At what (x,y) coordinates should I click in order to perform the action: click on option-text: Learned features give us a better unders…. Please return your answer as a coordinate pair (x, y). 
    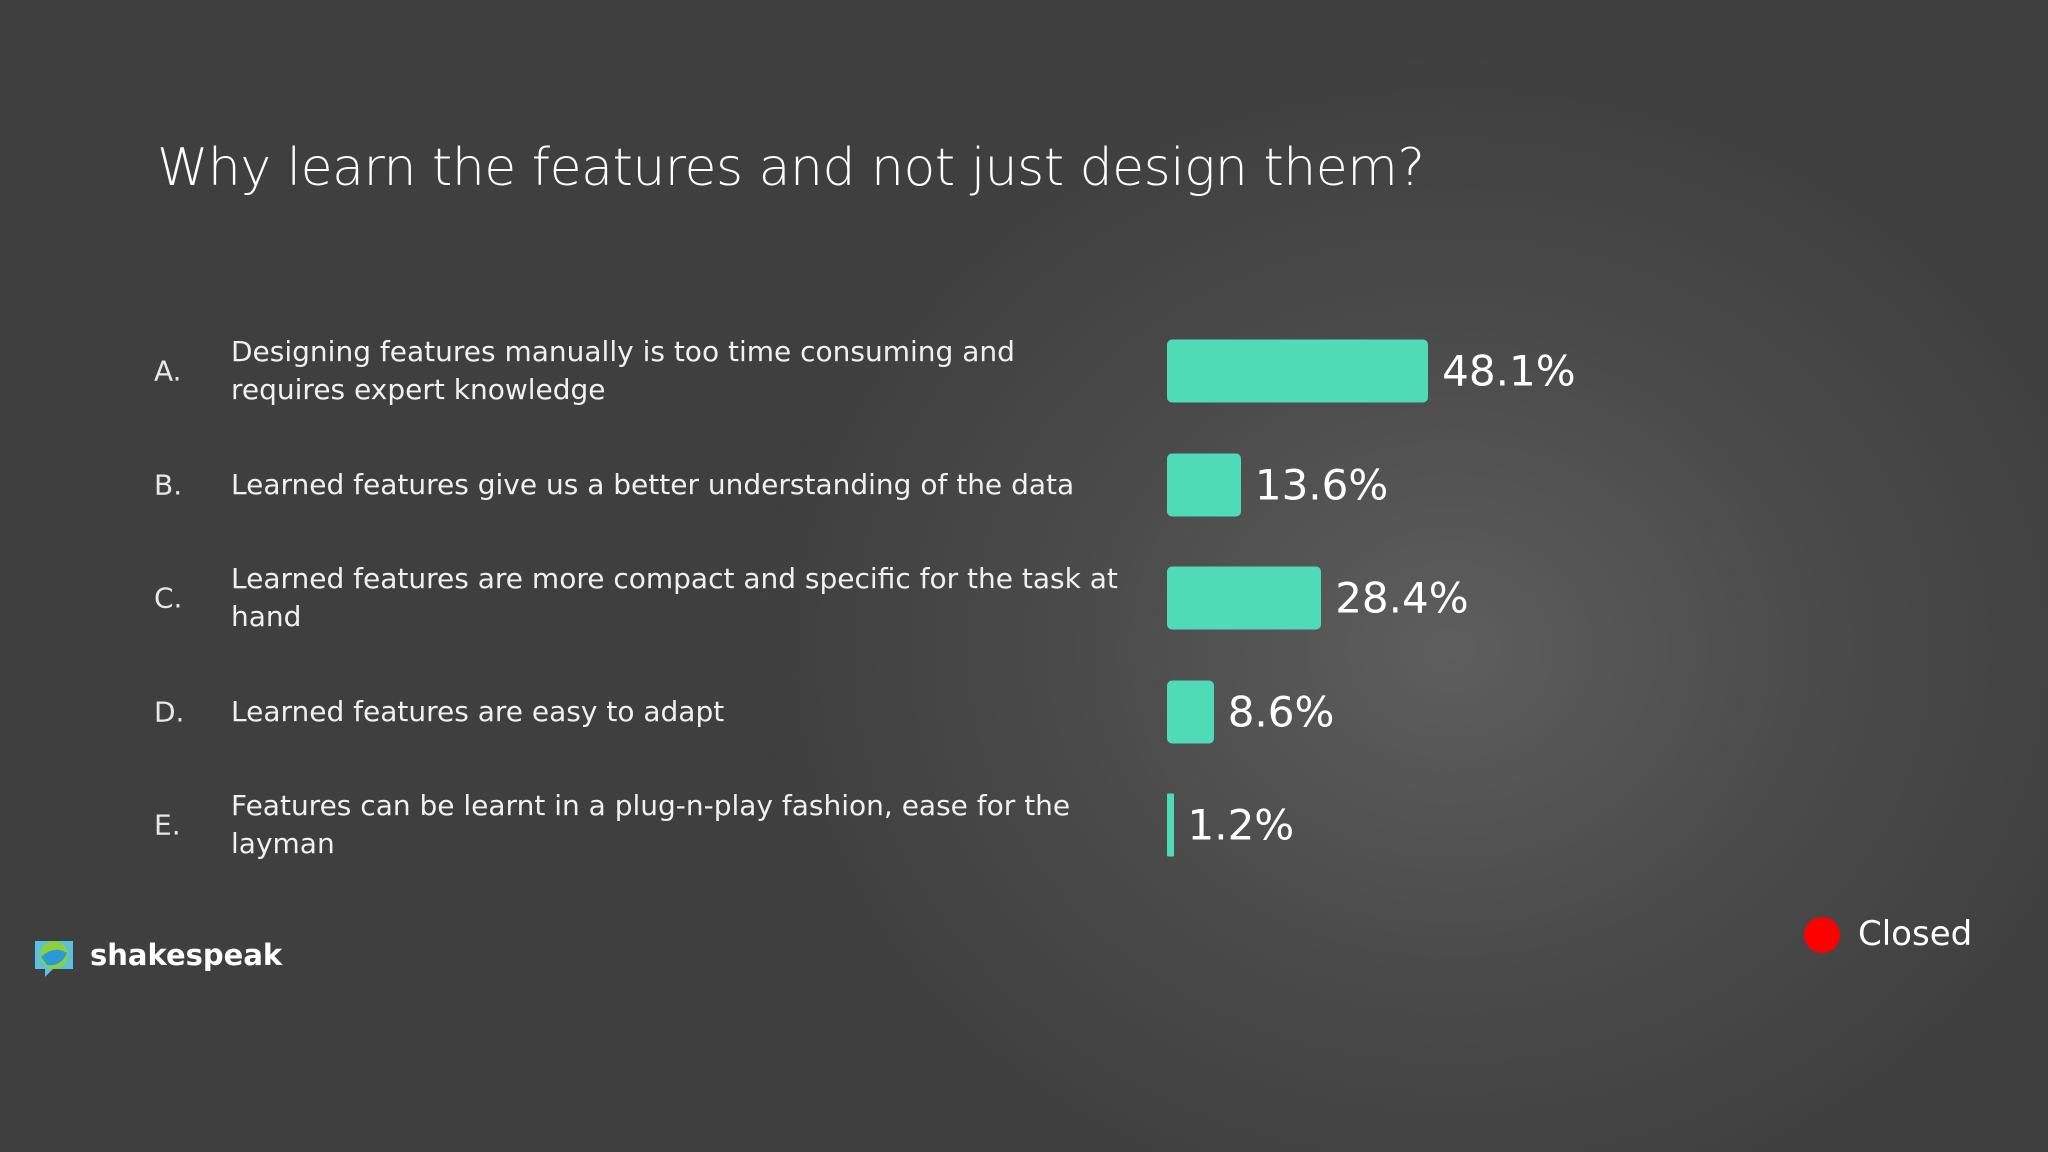
    Looking at the image, I should click on (653, 484).